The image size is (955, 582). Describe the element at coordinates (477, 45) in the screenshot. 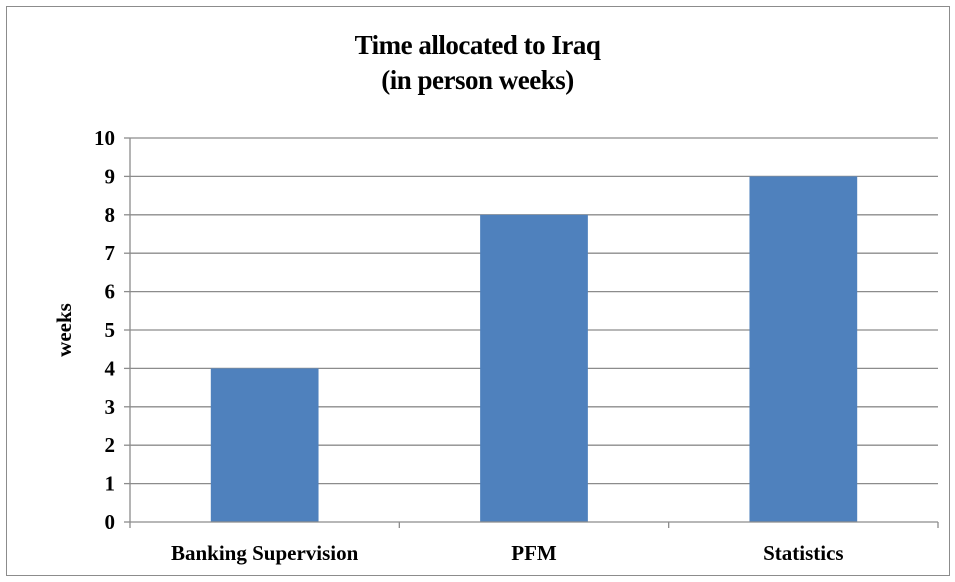

I see `chart-title-line-1: Time allocated to Iraq` at that location.